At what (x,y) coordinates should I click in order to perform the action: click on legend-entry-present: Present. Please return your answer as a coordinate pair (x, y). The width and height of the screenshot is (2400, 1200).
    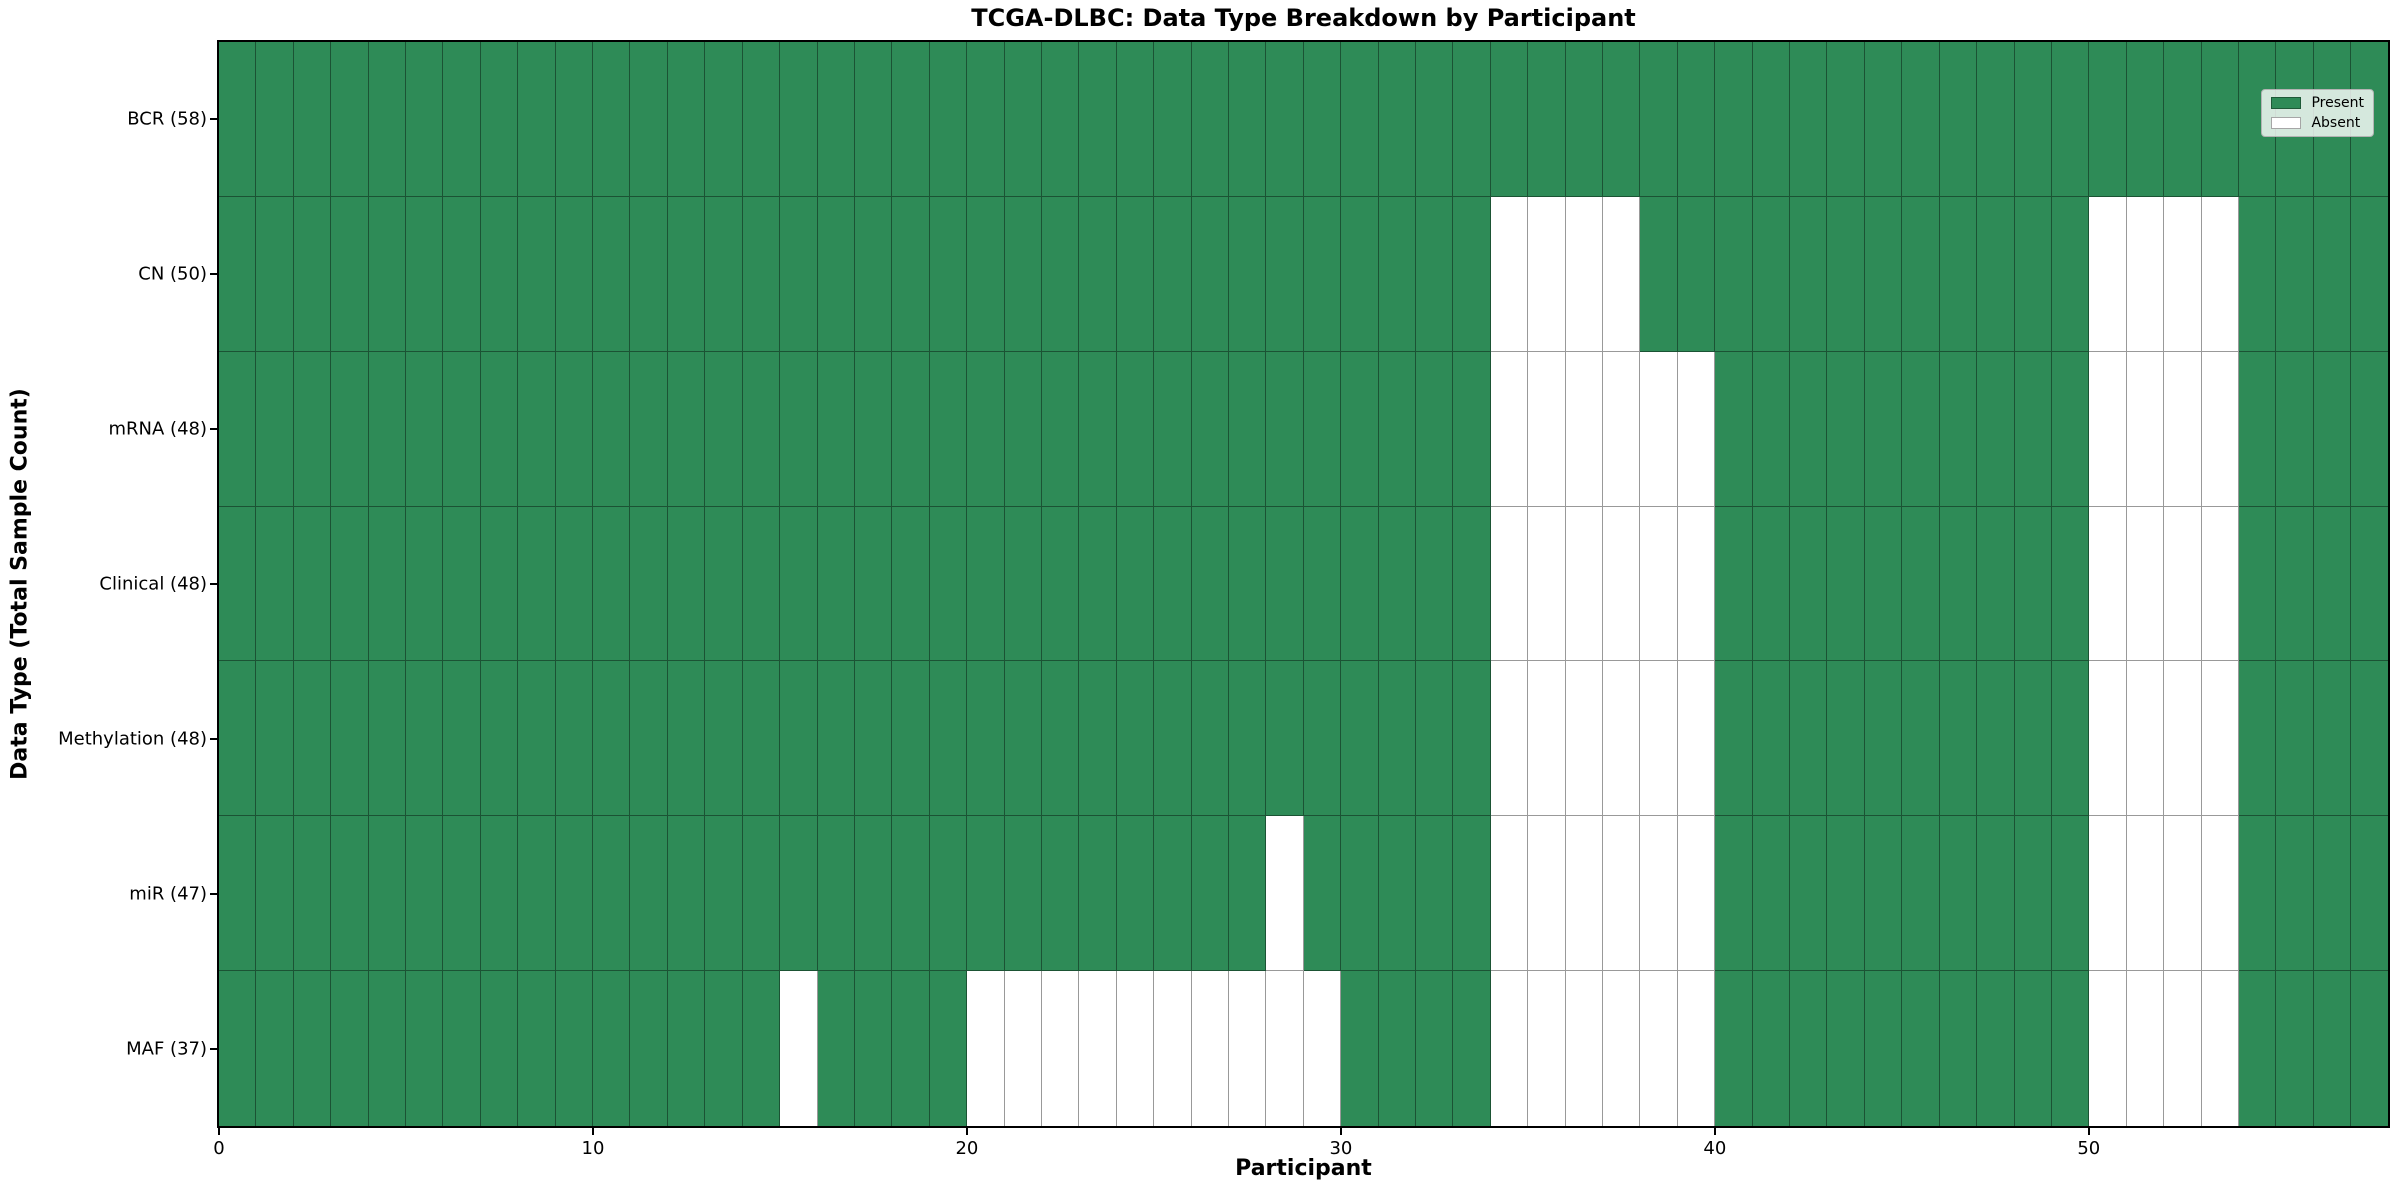
    Looking at the image, I should click on (2317, 103).